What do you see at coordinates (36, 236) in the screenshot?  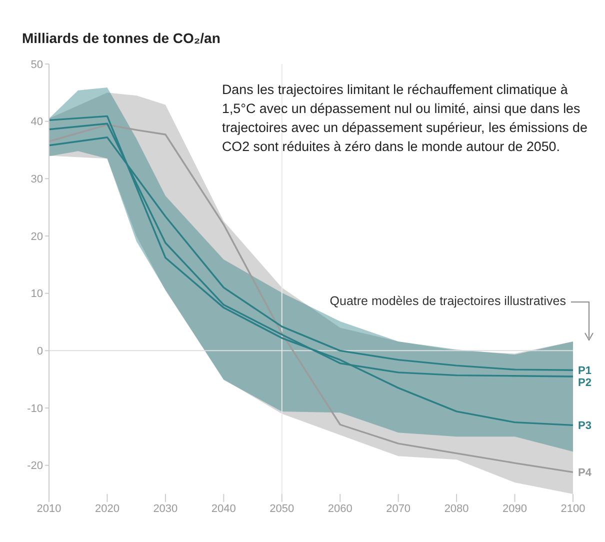 I see `y-tick-label: 20` at bounding box center [36, 236].